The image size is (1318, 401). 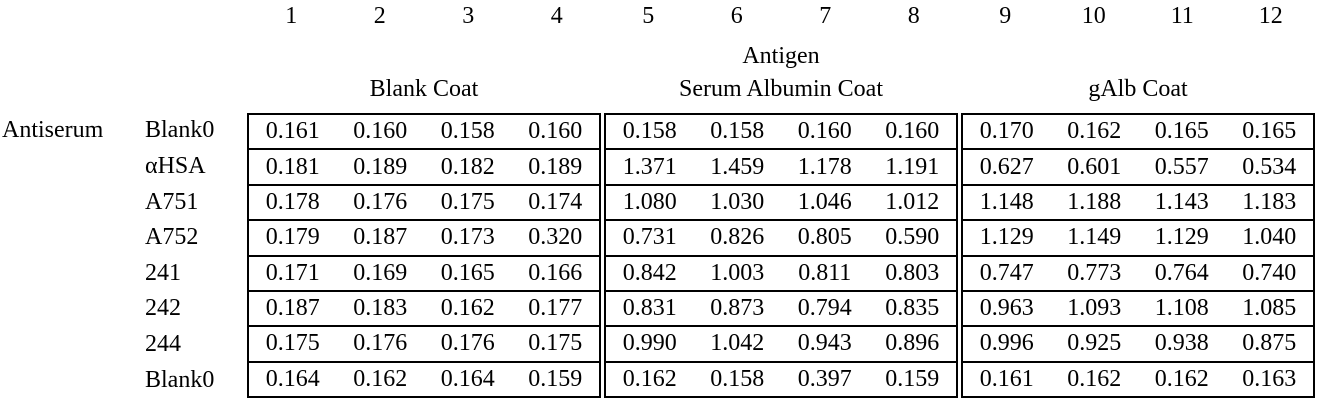 What do you see at coordinates (1006, 272) in the screenshot?
I see `od-value-cell: 0.747` at bounding box center [1006, 272].